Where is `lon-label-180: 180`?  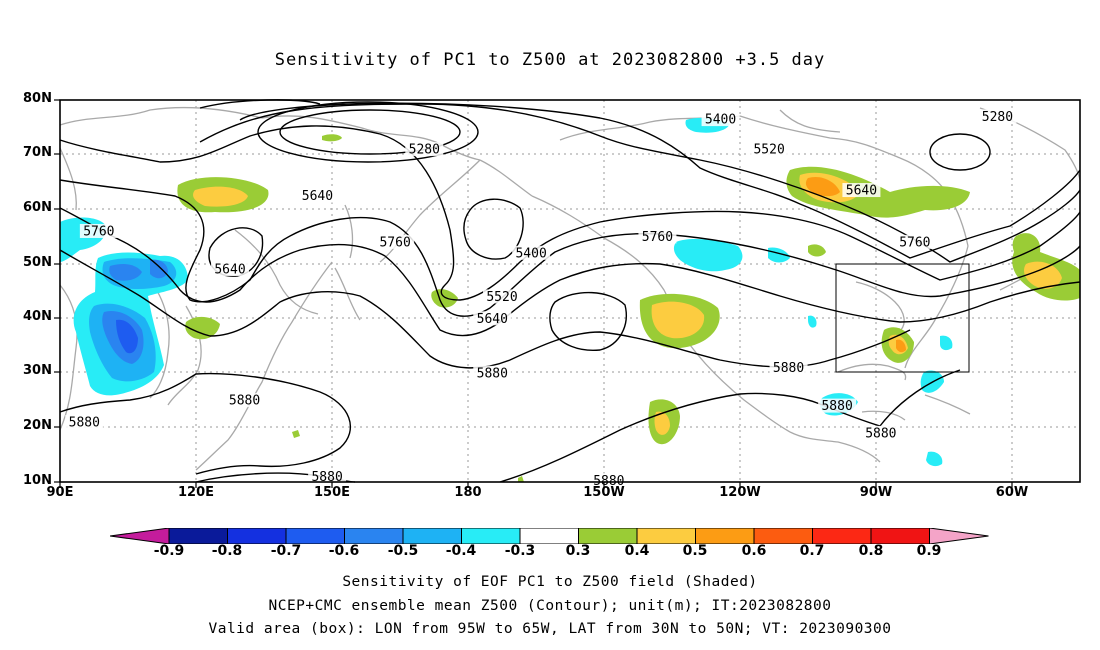
lon-label-180: 180 is located at coordinates (468, 492).